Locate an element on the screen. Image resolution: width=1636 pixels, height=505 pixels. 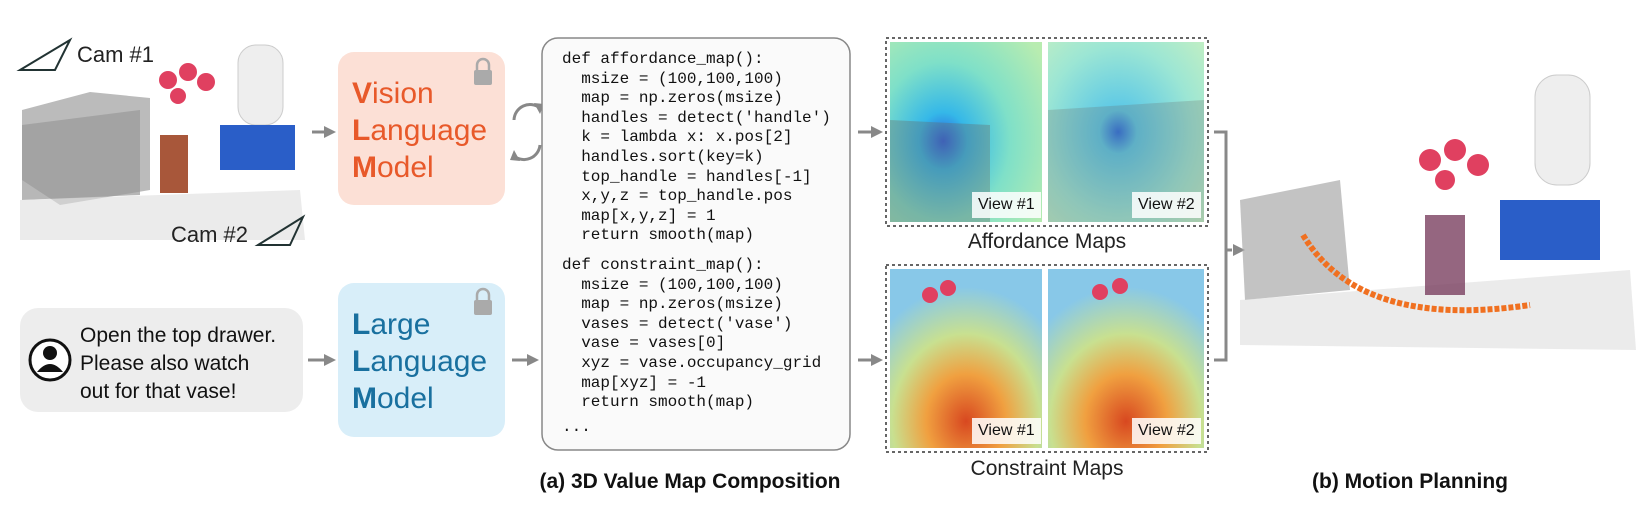
code-line: def constraint_map(): is located at coordinates (663, 265).